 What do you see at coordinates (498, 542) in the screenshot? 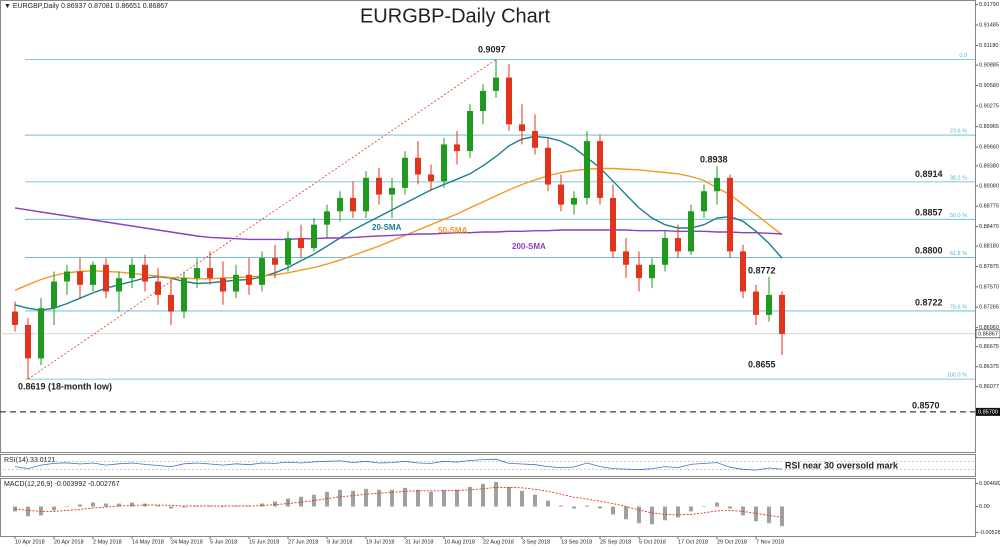
I see `x-tick-label: 22 Aug 2018` at bounding box center [498, 542].